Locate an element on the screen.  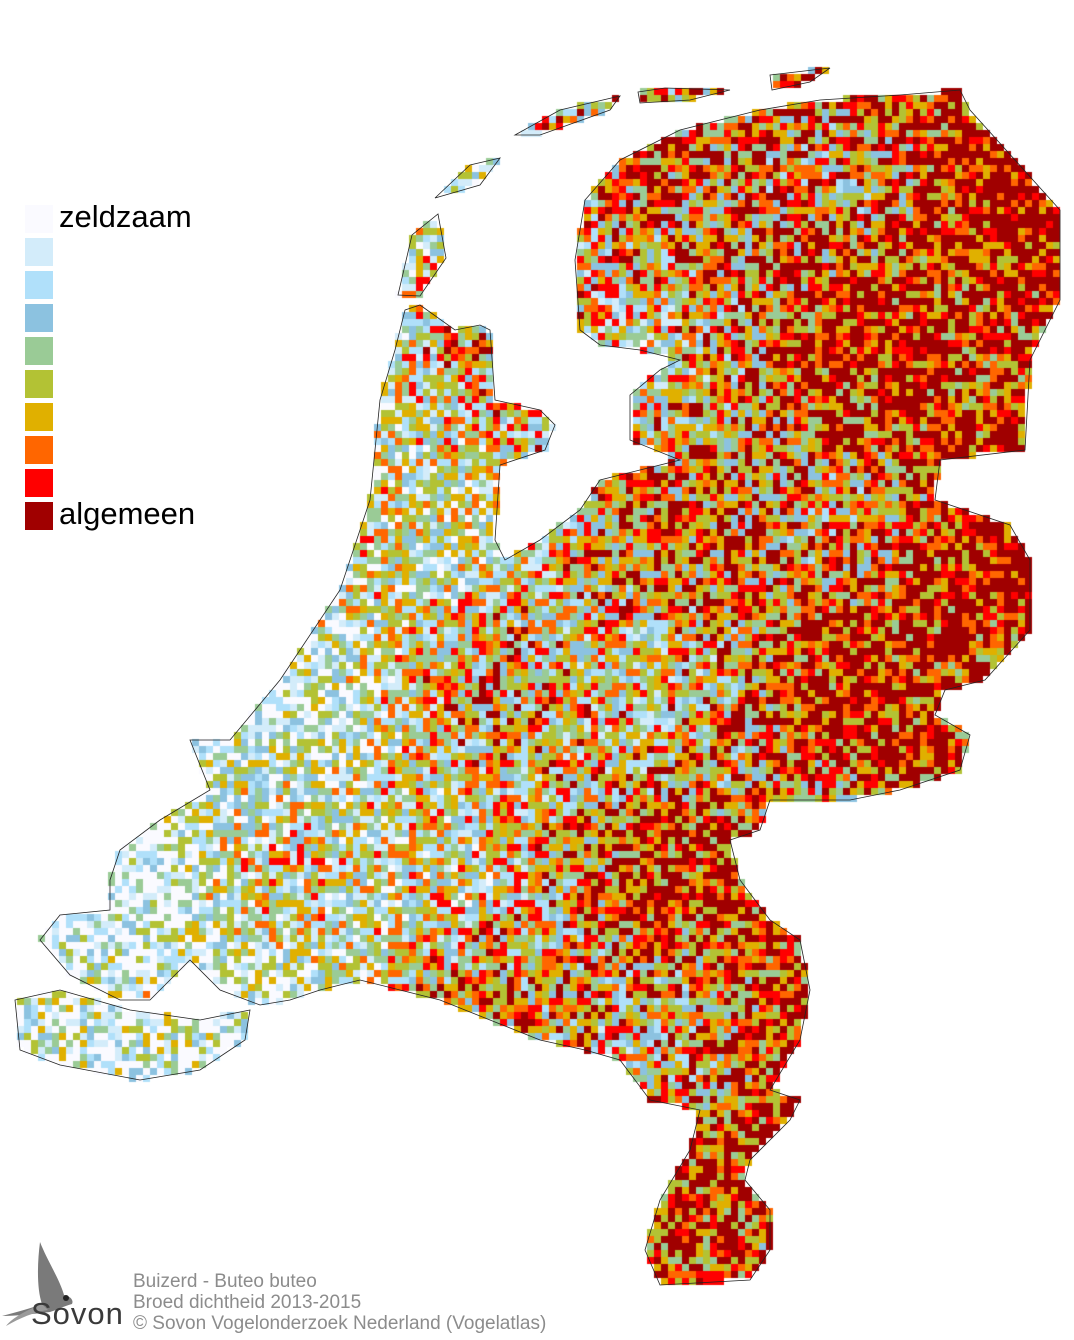
zeeuws-vlaanderen-border is located at coordinates (132, 1035).